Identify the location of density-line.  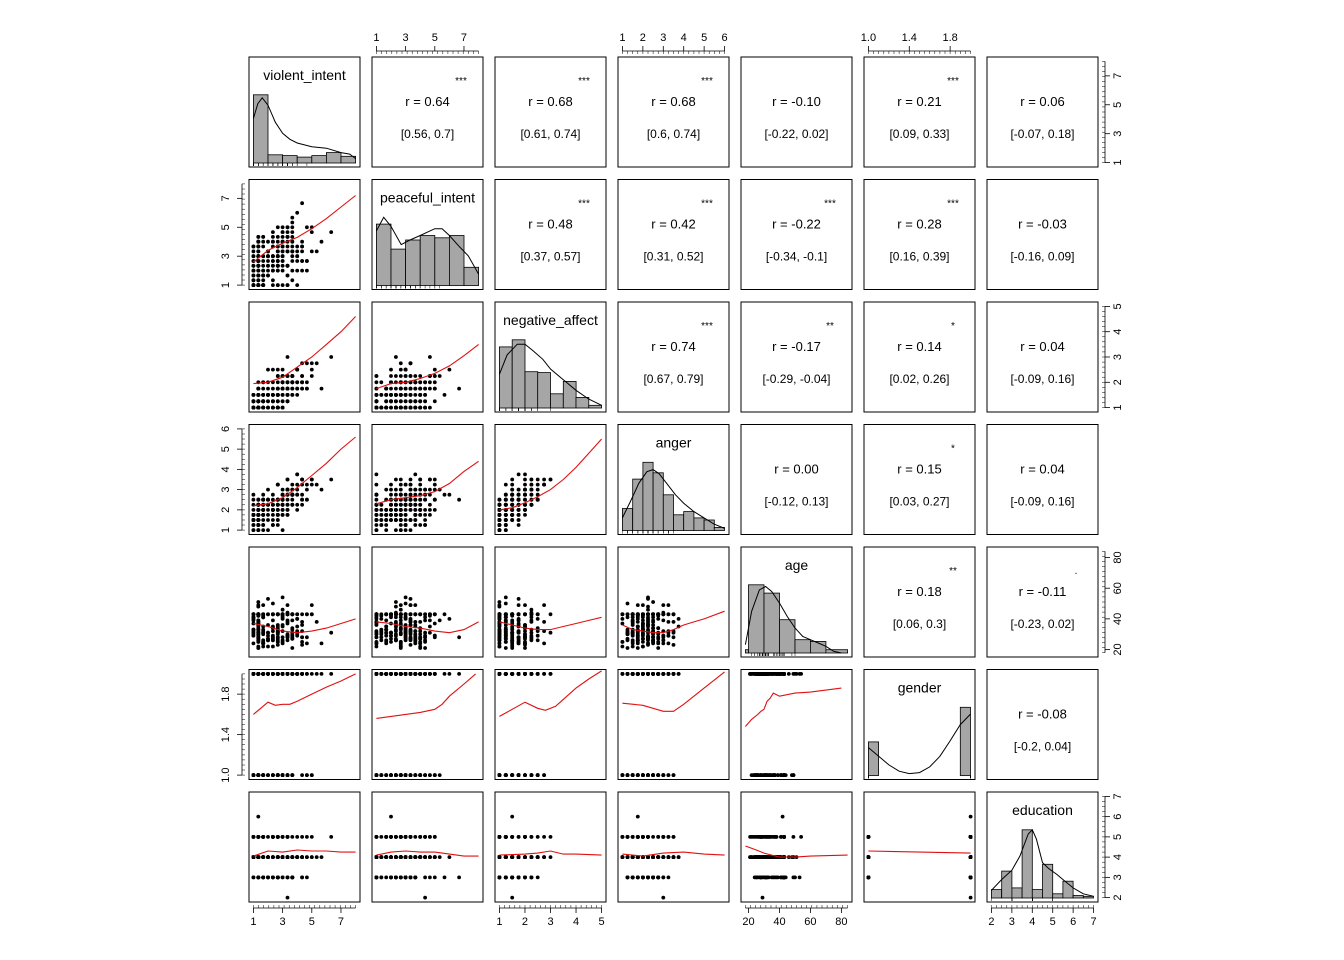
(793, 619).